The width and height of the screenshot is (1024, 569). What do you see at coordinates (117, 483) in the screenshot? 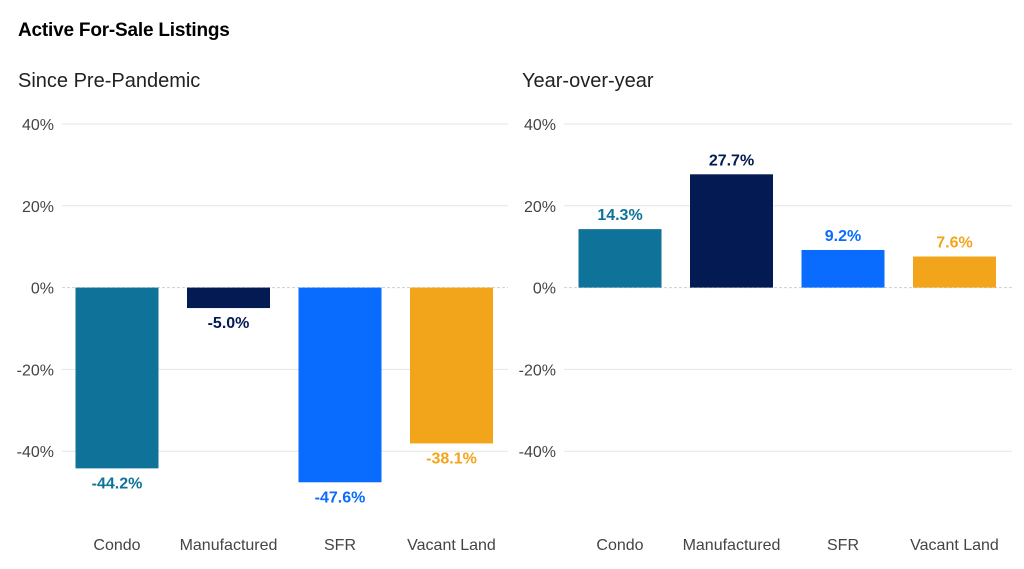
I see `data-label-condo: -44.2%` at bounding box center [117, 483].